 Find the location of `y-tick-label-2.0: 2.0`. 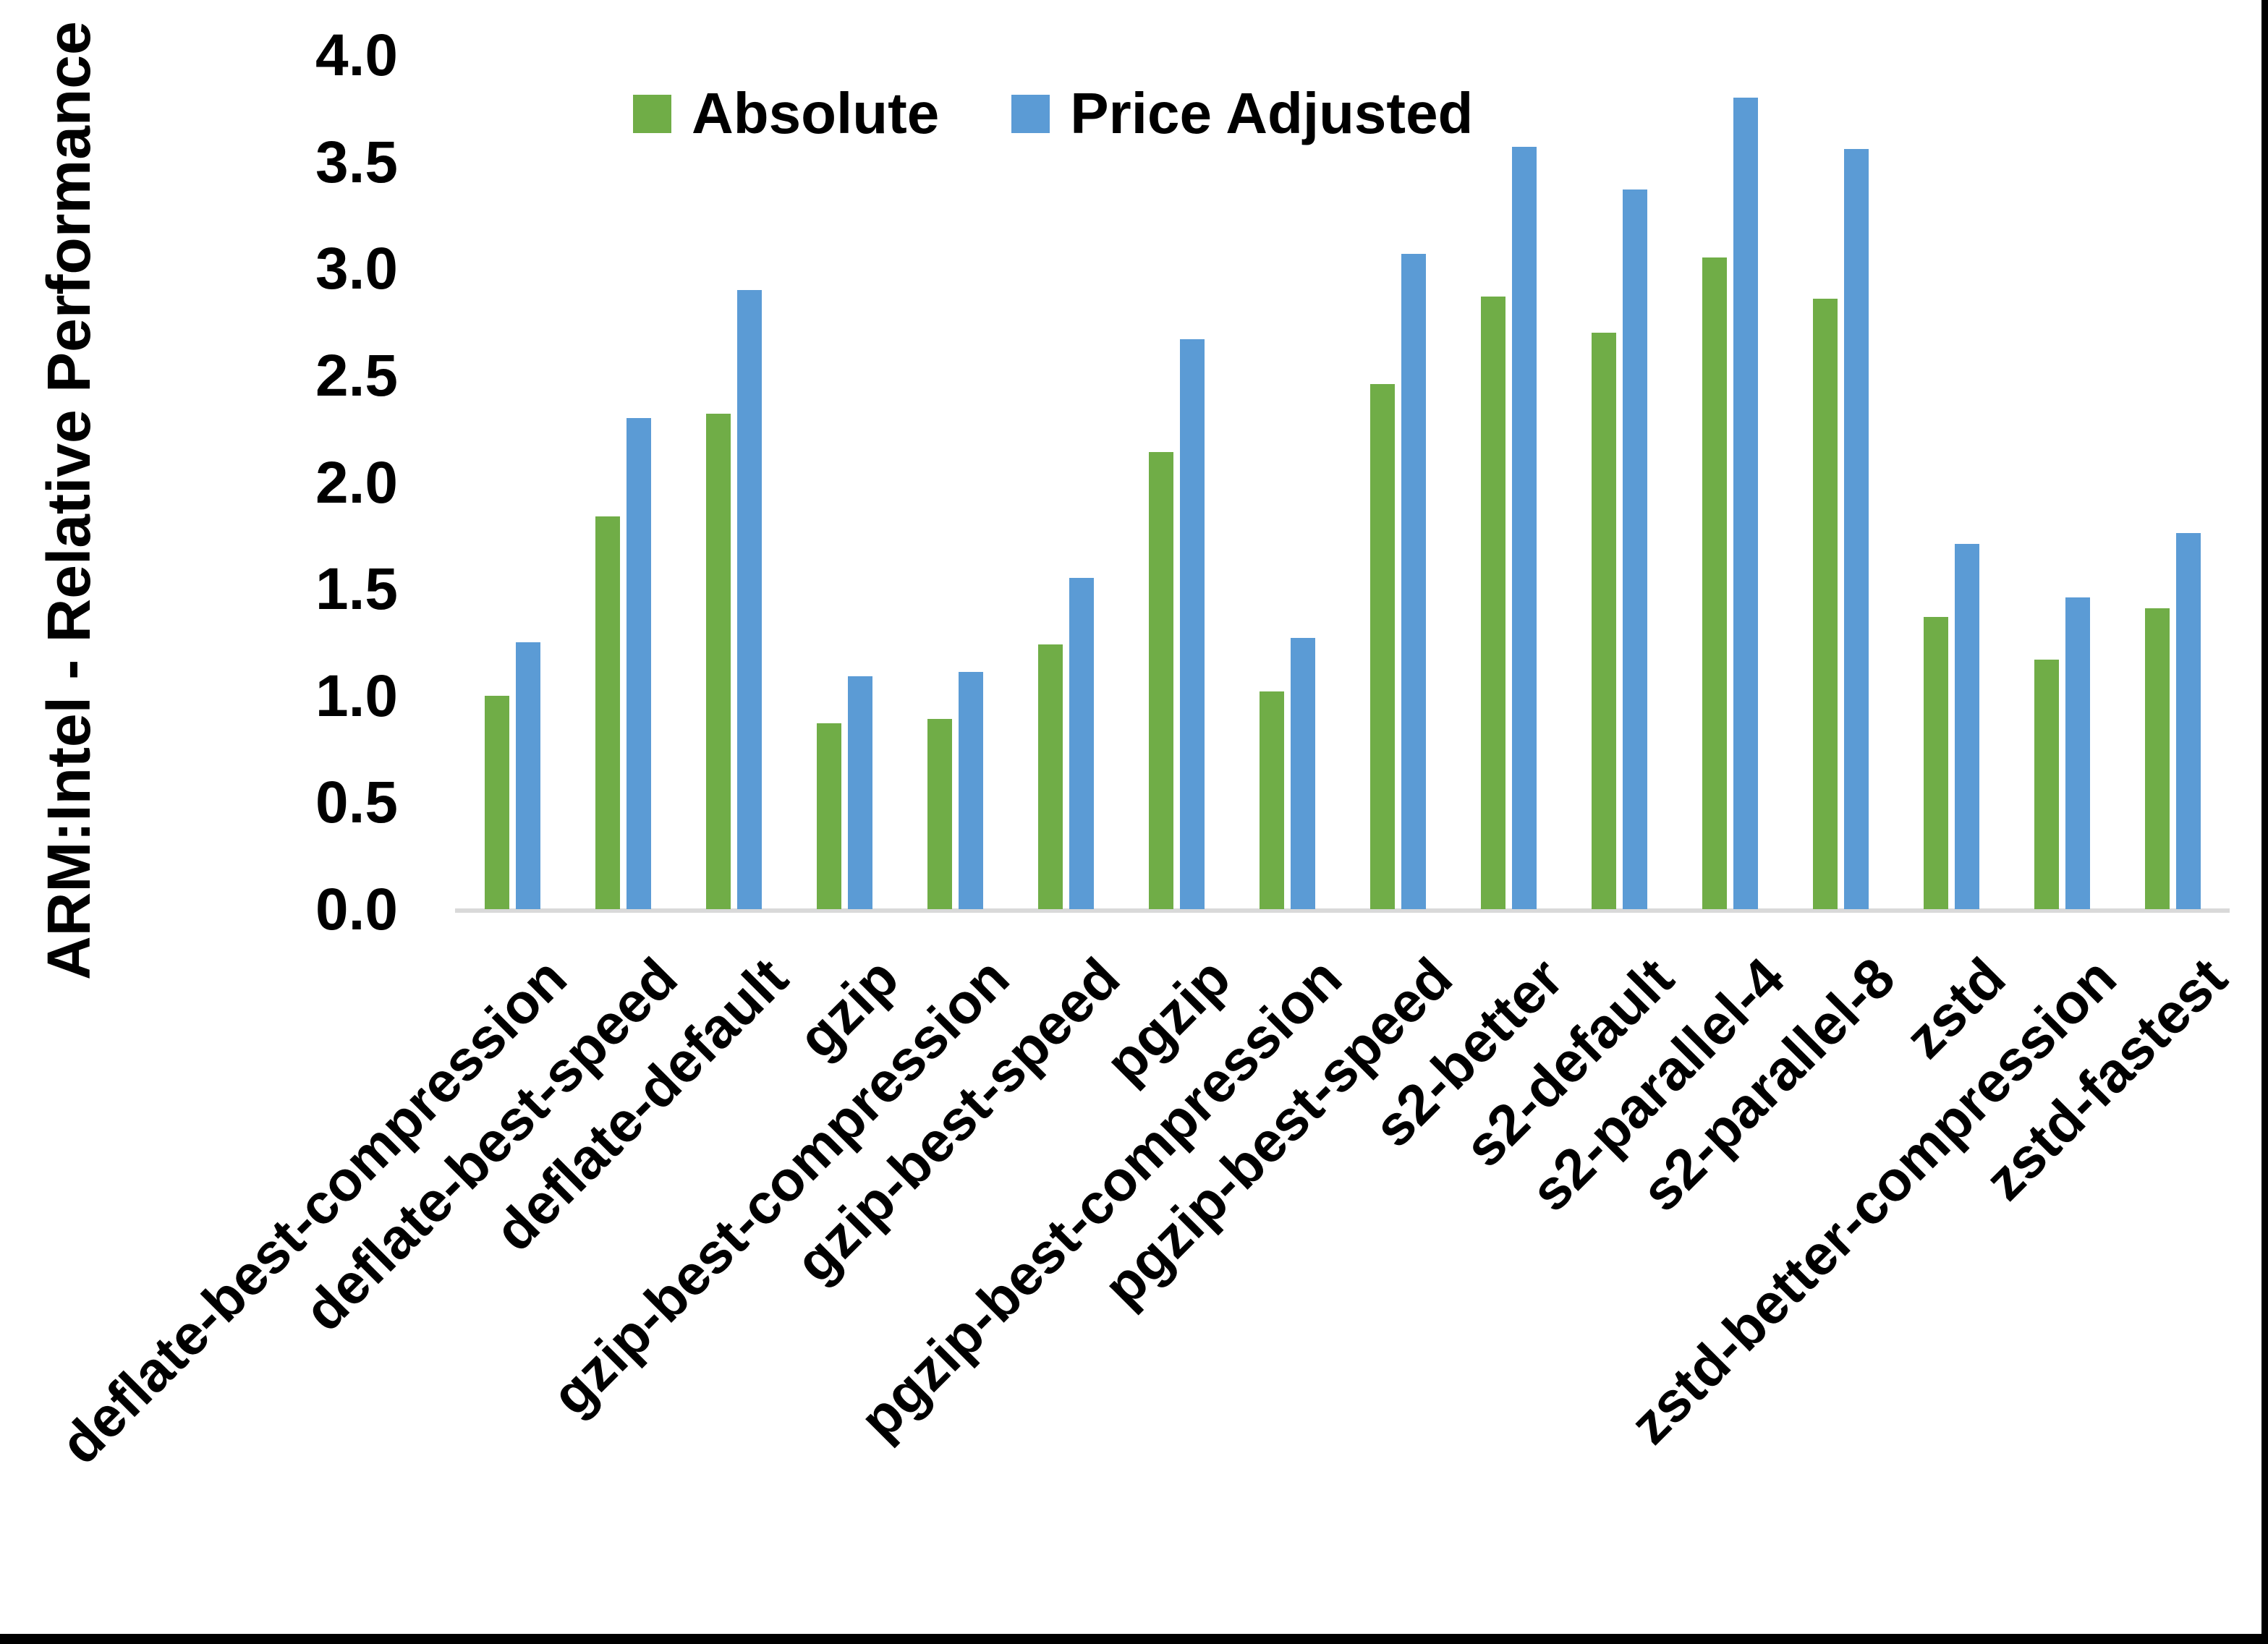

y-tick-label-2.0: 2.0 is located at coordinates (356, 482).